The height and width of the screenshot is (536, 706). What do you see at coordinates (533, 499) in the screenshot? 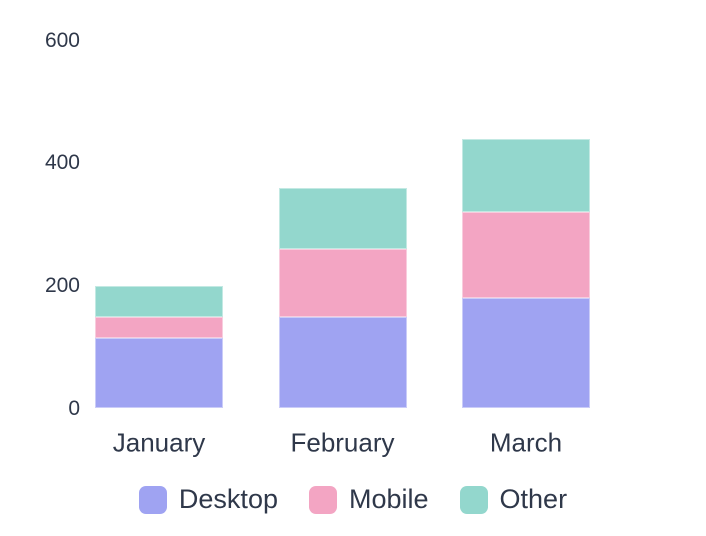
I see `legend-label-other: Other` at bounding box center [533, 499].